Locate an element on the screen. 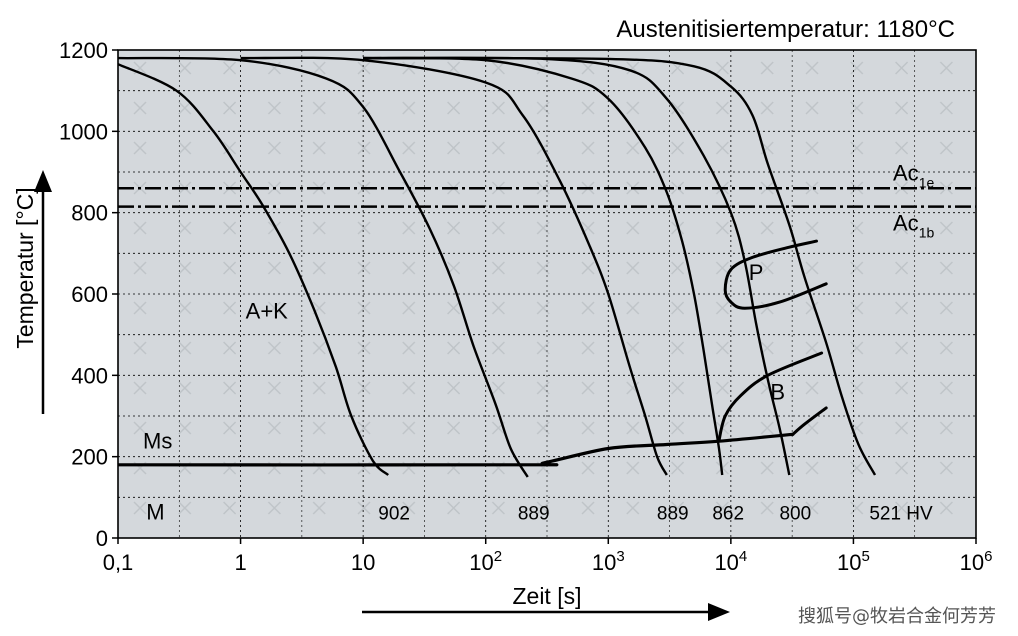  curve-label-6: 521 HV is located at coordinates (901, 514).